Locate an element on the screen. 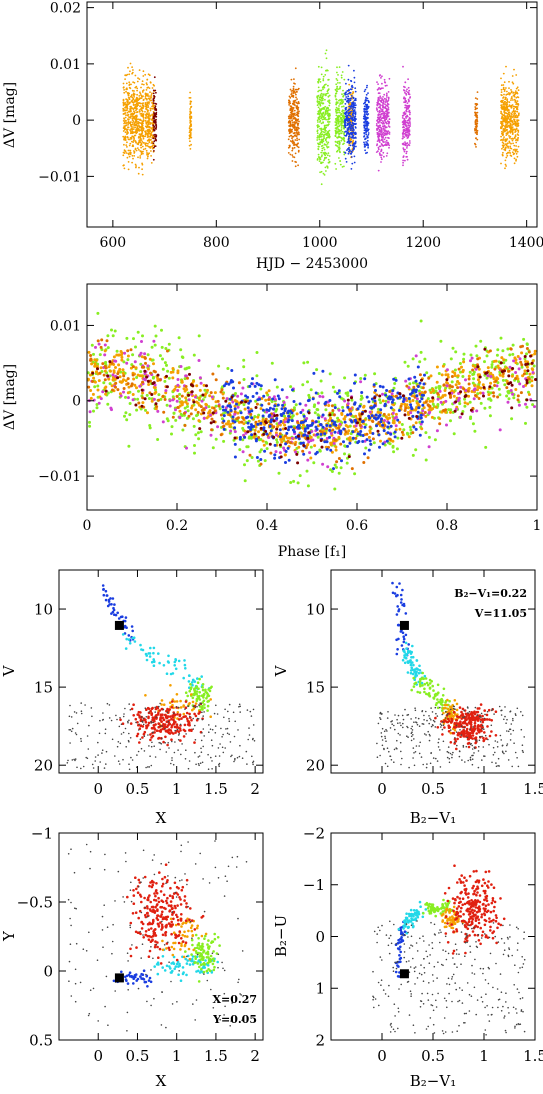 The image size is (543, 1094). light-curve-ytick-label: 0.01 is located at coordinates (65, 65).